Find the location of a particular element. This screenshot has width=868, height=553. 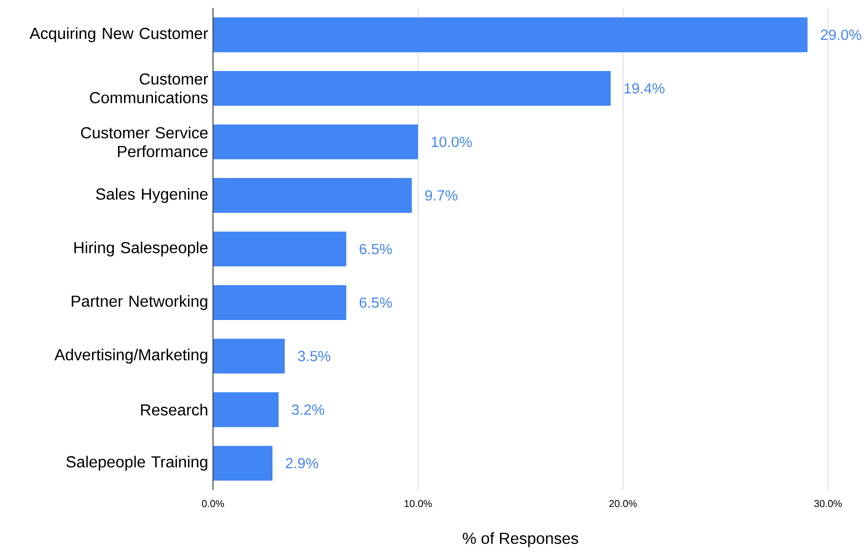

y-tick-label: Customer Service Performance is located at coordinates (144, 142).